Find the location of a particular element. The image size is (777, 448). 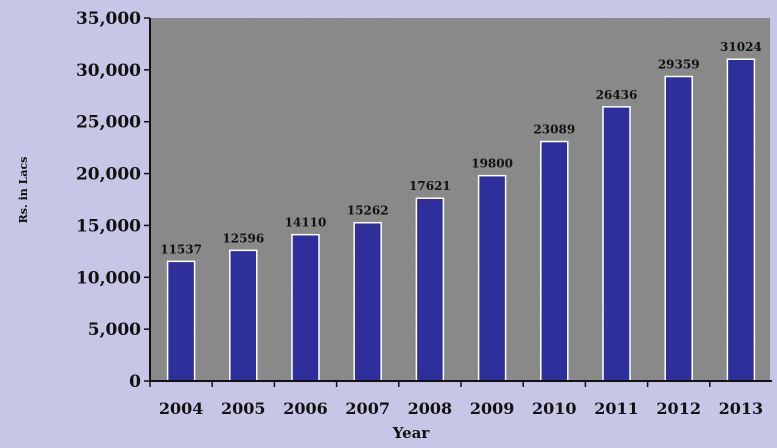

x-axis-title: Year is located at coordinates (411, 433).